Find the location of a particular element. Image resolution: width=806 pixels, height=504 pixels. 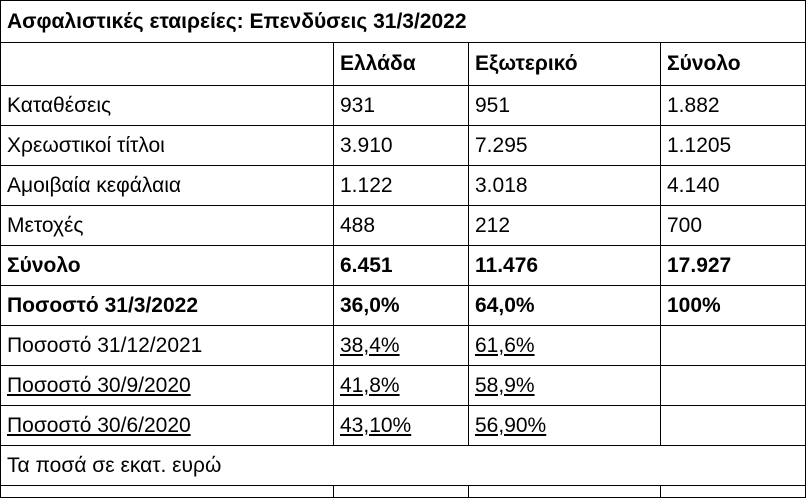

table-row: Καταθέσεις 931 951 1.882 is located at coordinates (403, 105).